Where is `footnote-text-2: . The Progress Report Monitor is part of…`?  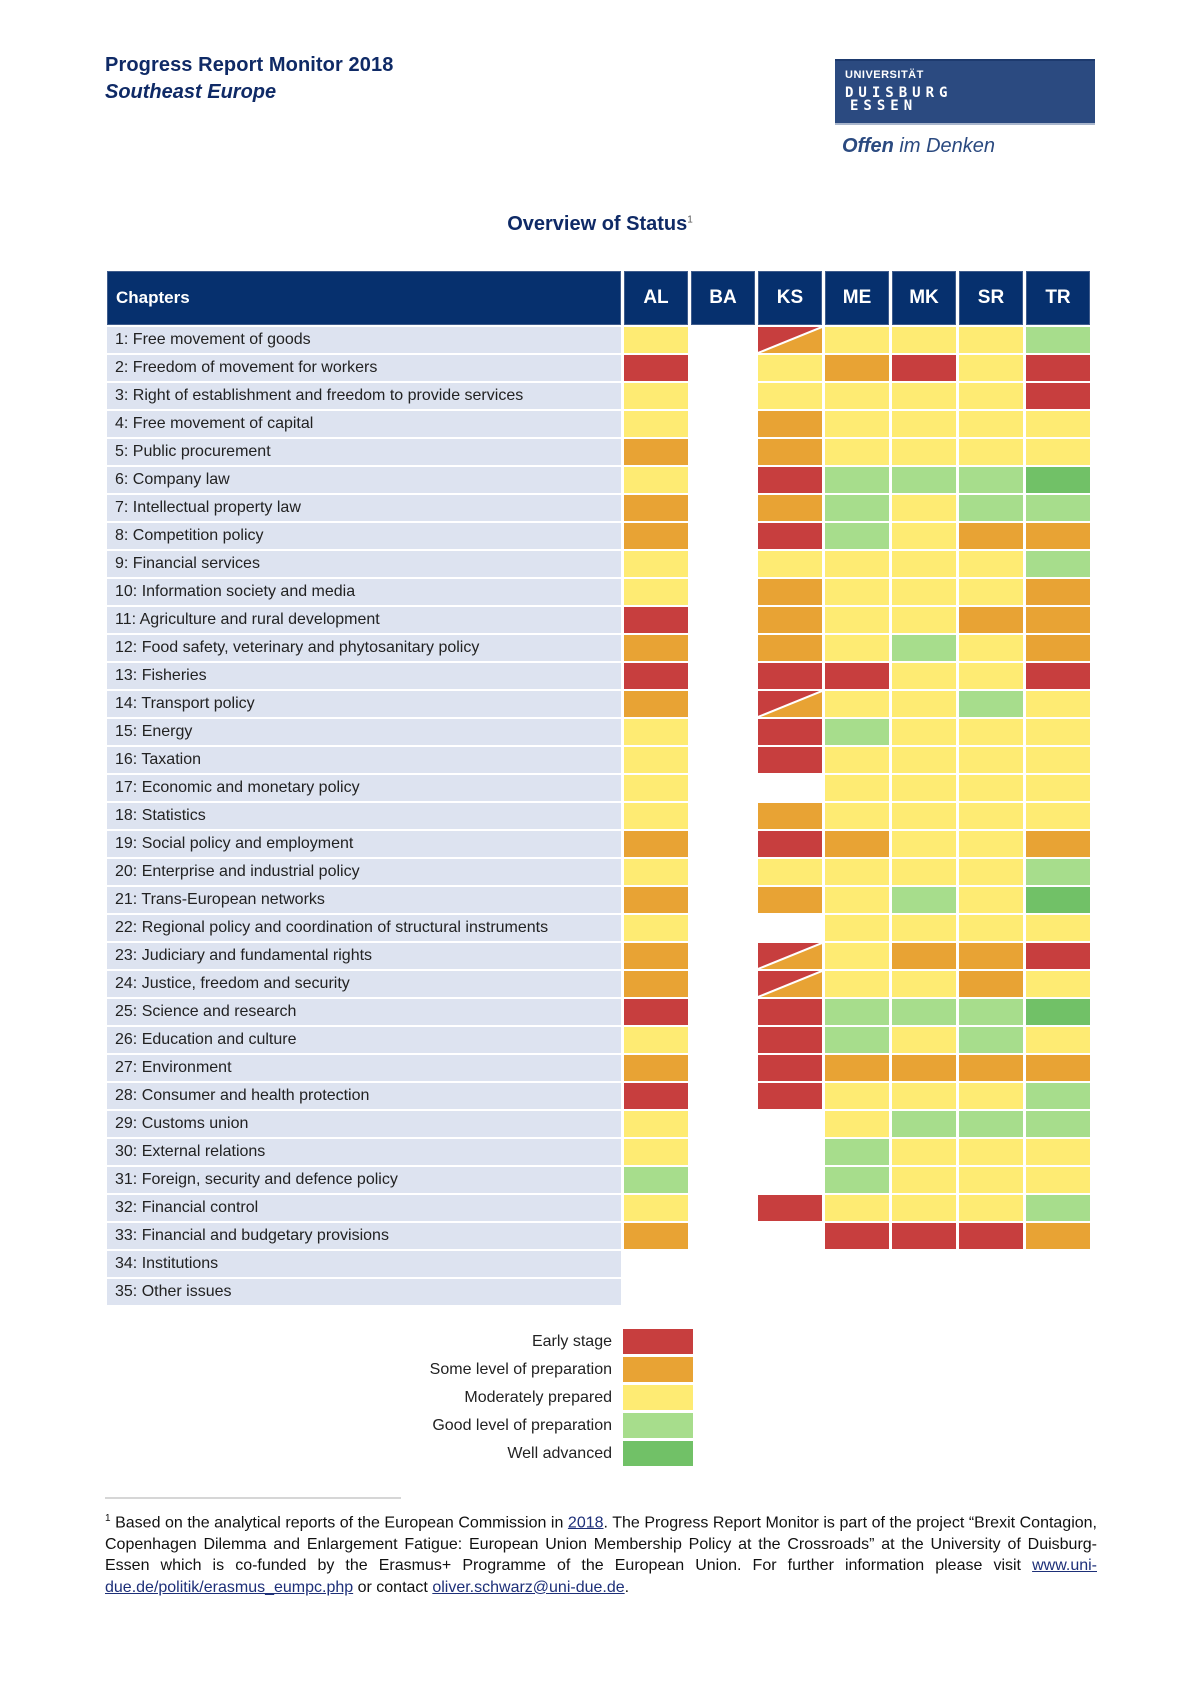
footnote-text-2: . The Progress Report Monitor is part of… is located at coordinates (601, 1544).